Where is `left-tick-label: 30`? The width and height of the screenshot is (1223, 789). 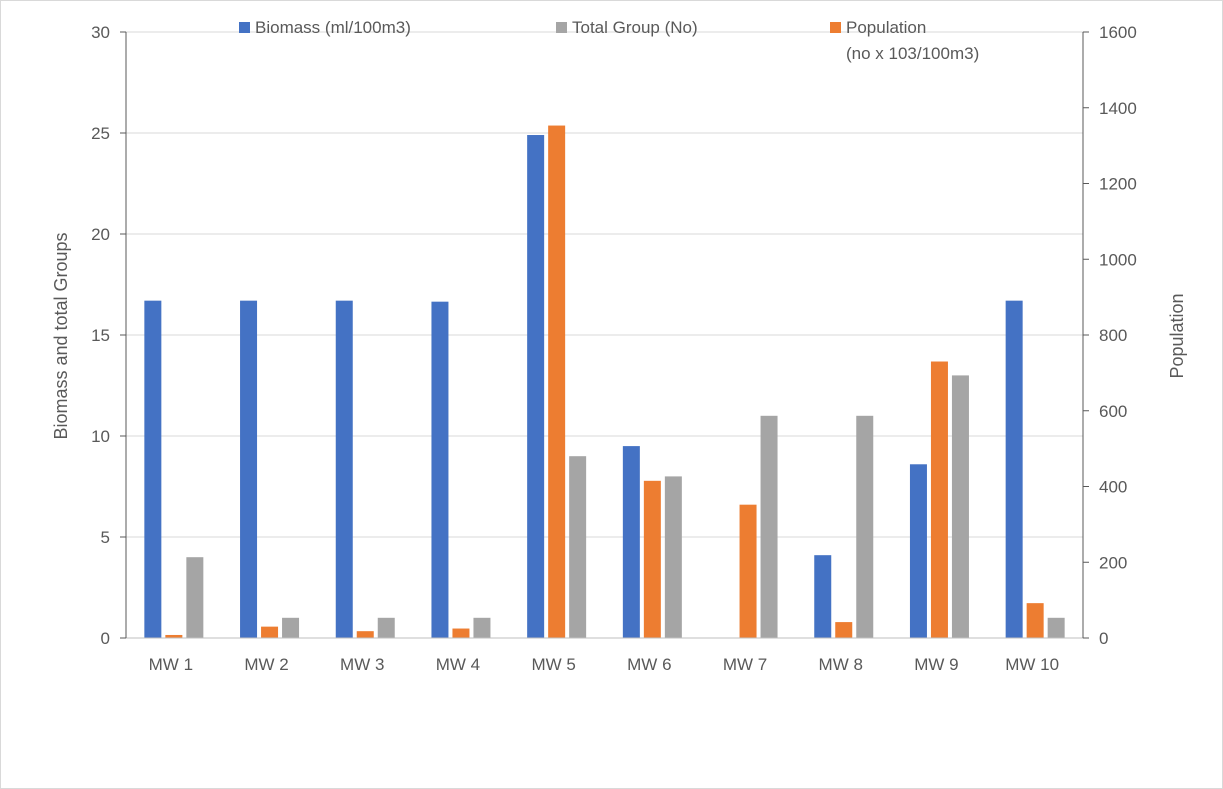
left-tick-label: 30 is located at coordinates (100, 32).